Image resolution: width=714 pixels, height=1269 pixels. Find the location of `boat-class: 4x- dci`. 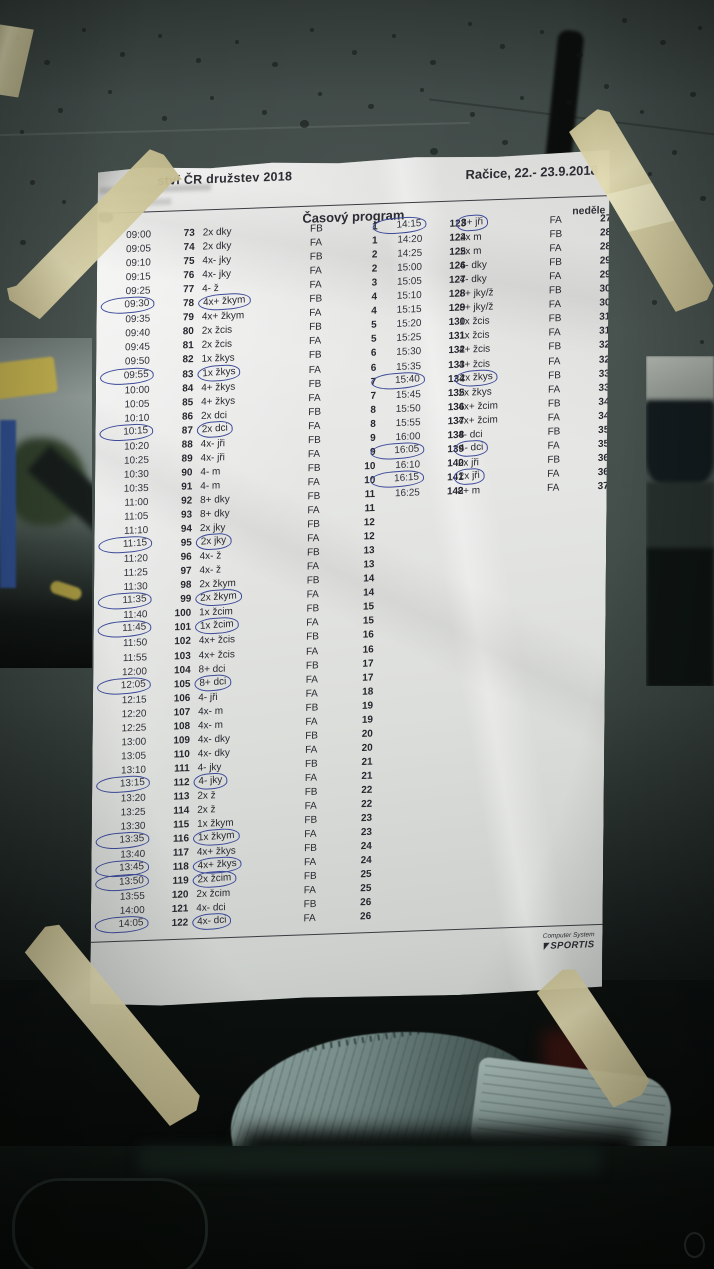

boat-class: 4x- dci is located at coordinates (212, 922).